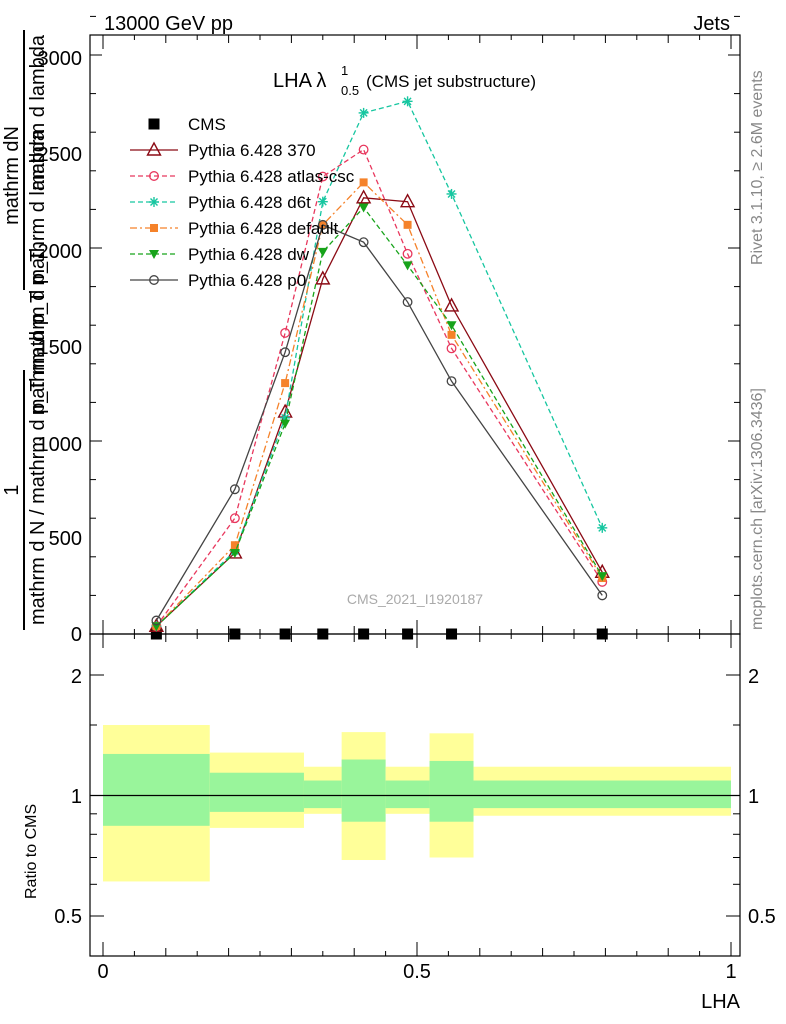 Image resolution: width=786 pixels, height=1024 pixels. I want to click on legend-label: CMS, so click(207, 124).